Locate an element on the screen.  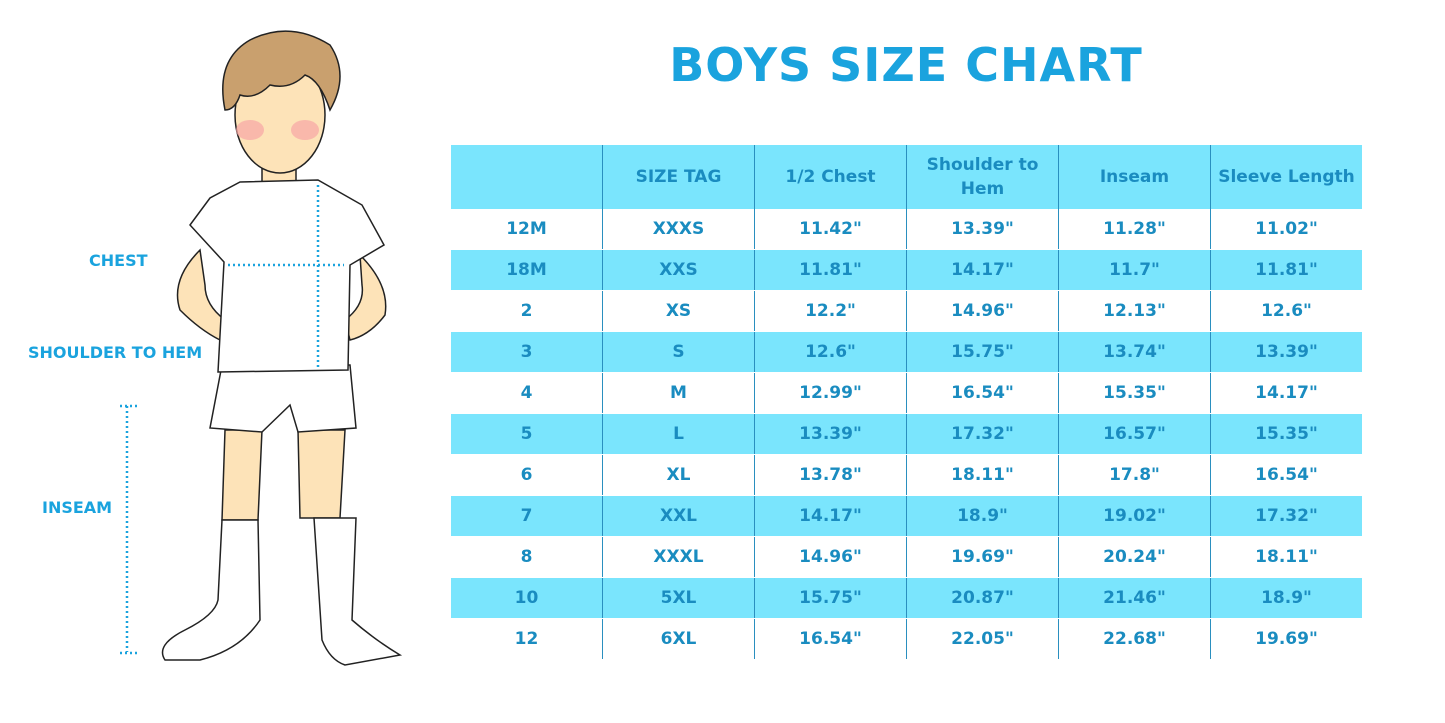
table-cell: 5XL is located at coordinates (678, 598).